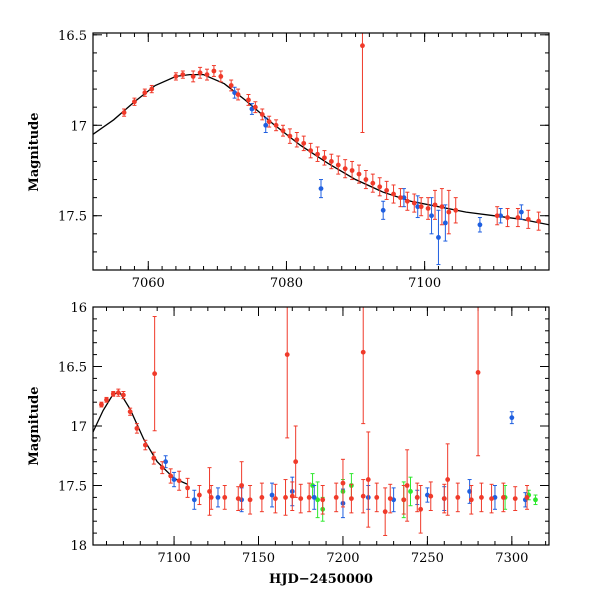  Describe the element at coordinates (78, 308) in the screenshot. I see `y-tick-label: 16` at that location.